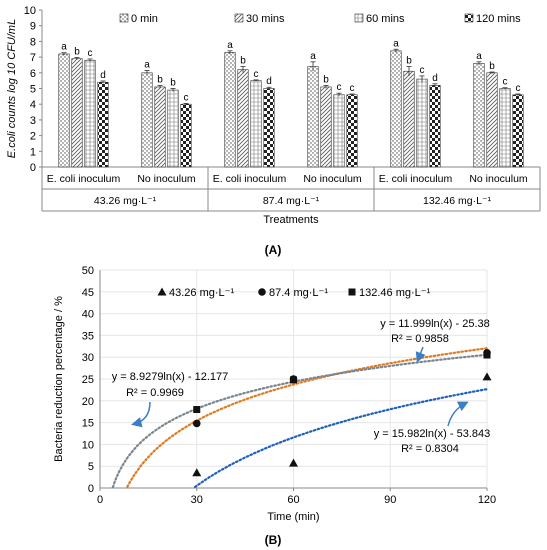  Describe the element at coordinates (197, 500) in the screenshot. I see `x-tick-label: 30` at that location.